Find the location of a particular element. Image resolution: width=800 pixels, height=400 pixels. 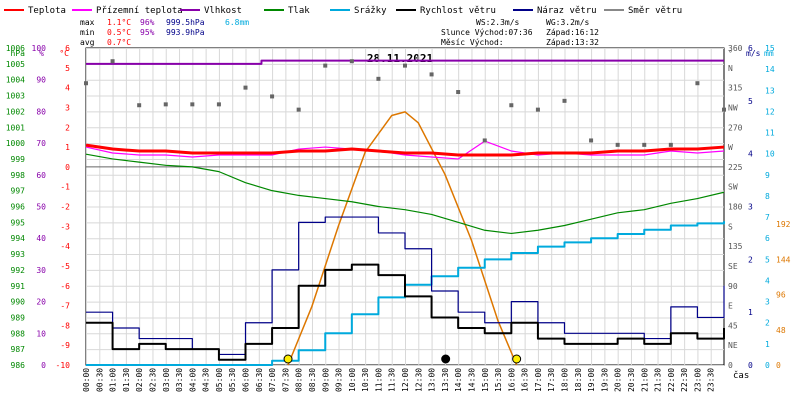

x-tick: 01:00 is located at coordinates (113, 380).